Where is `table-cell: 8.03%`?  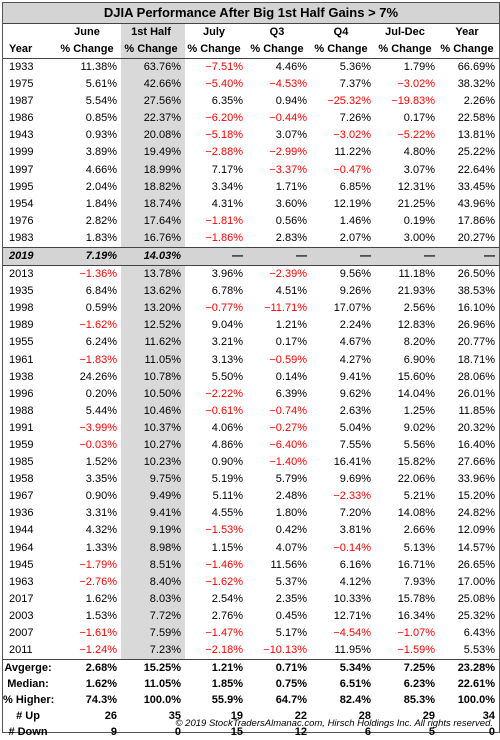 table-cell: 8.03% is located at coordinates (153, 599).